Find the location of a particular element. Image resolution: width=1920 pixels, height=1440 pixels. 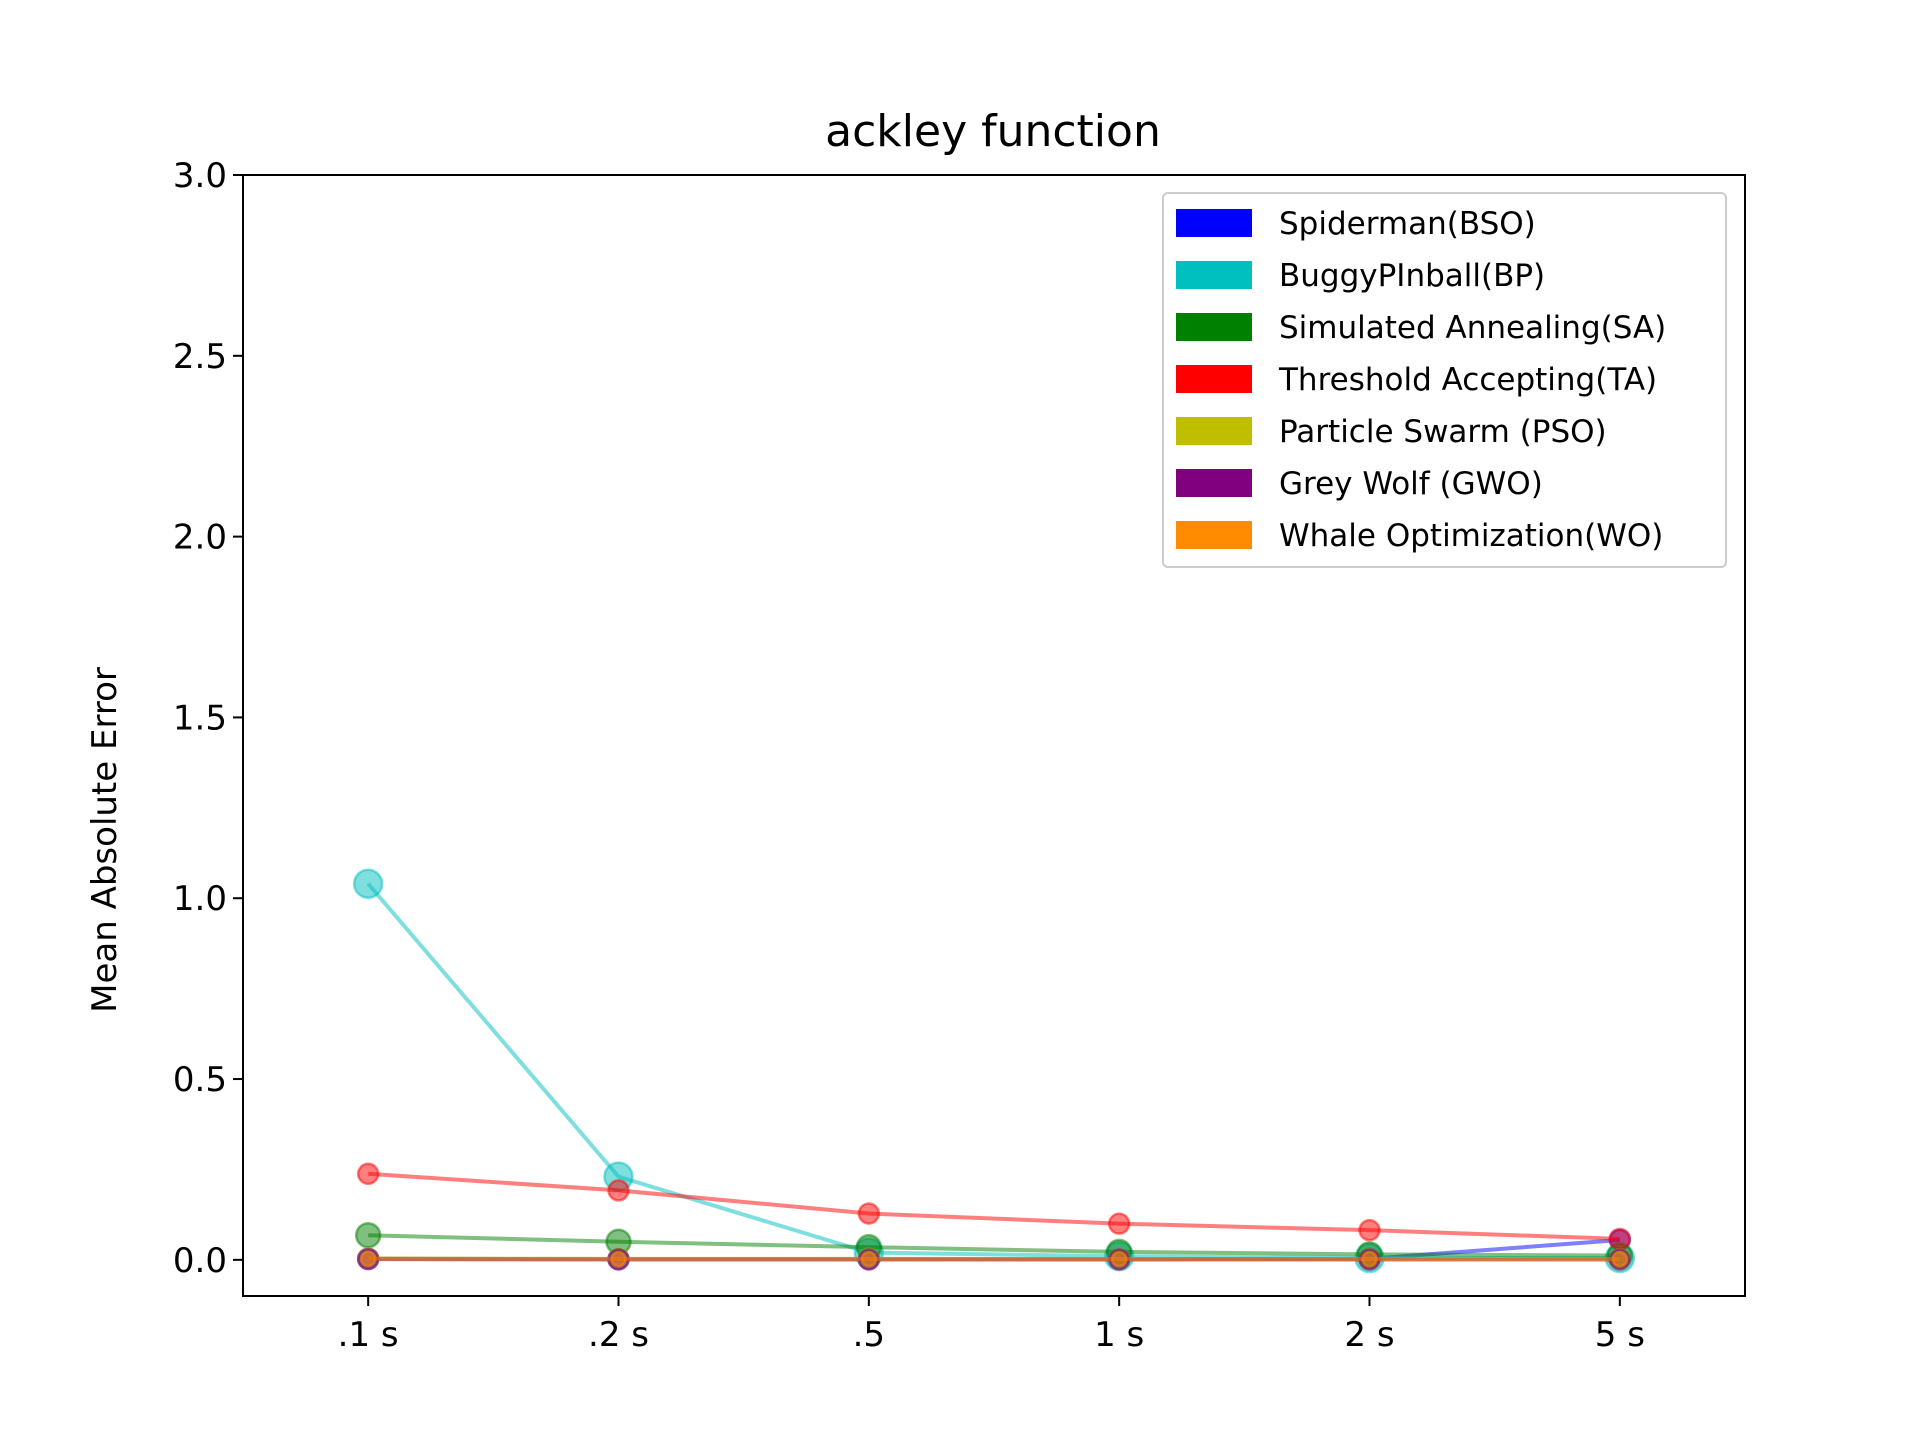

y-tick-label: 2.0 is located at coordinates (200, 538).